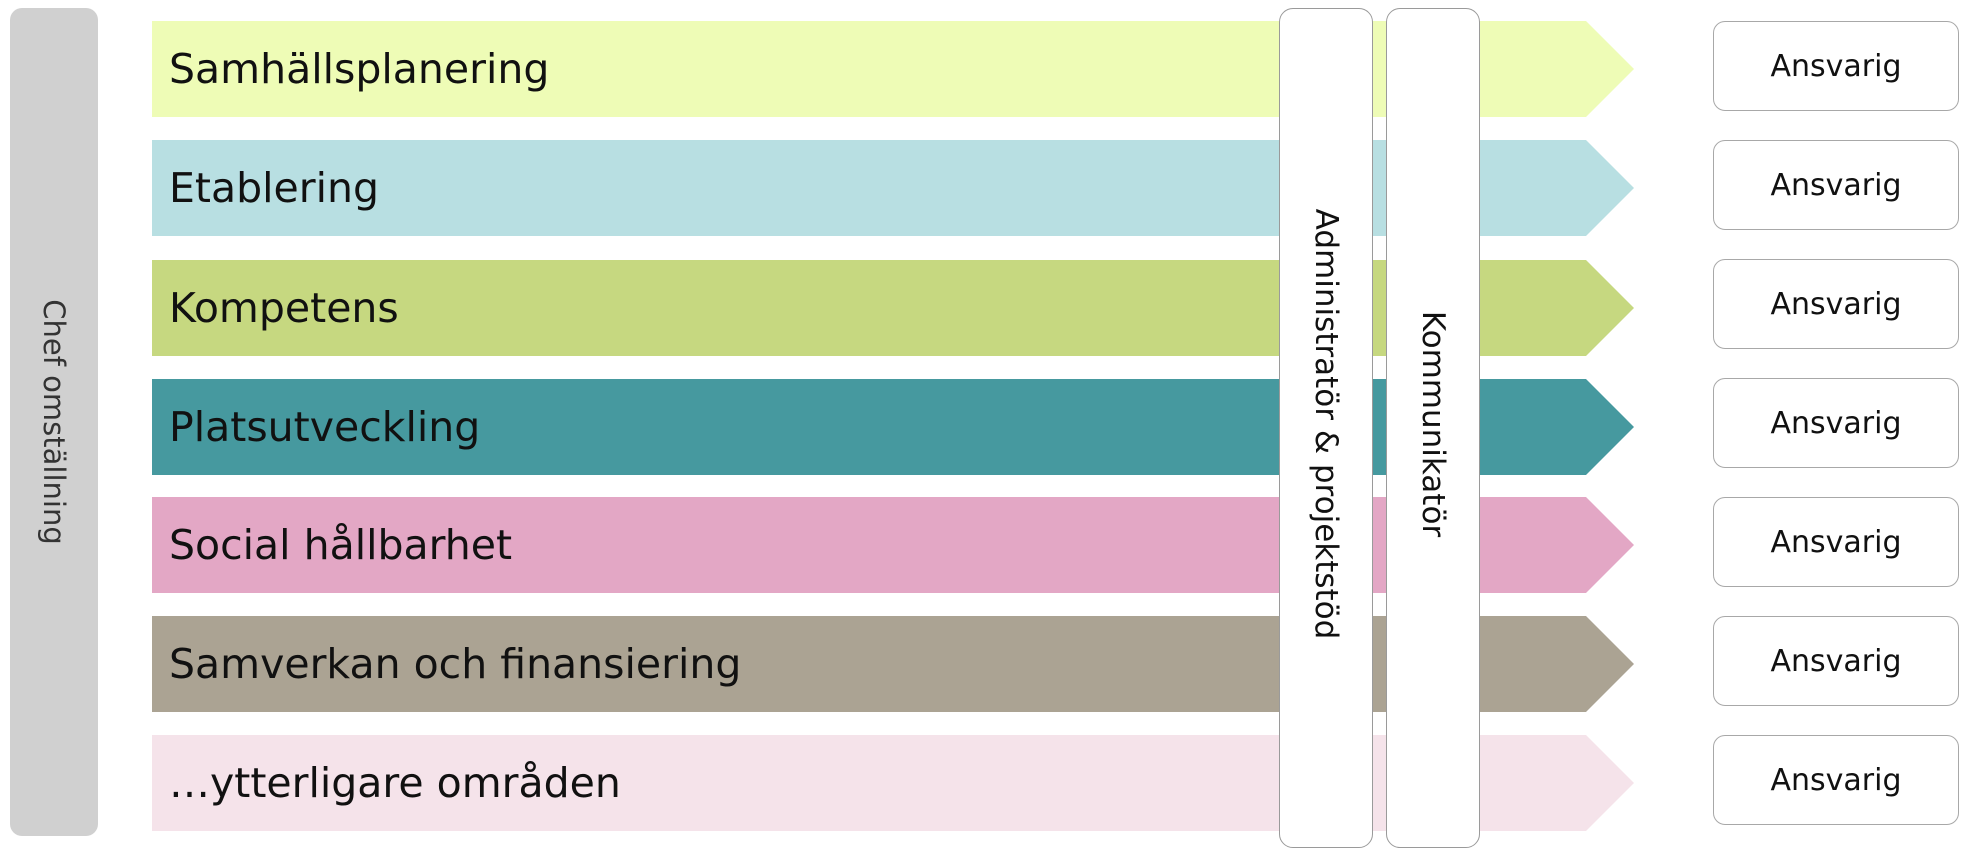 This screenshot has width=1964, height=848. Describe the element at coordinates (1326, 424) in the screenshot. I see `administrator-projektstod-label: Administratör & projektstöd` at that location.